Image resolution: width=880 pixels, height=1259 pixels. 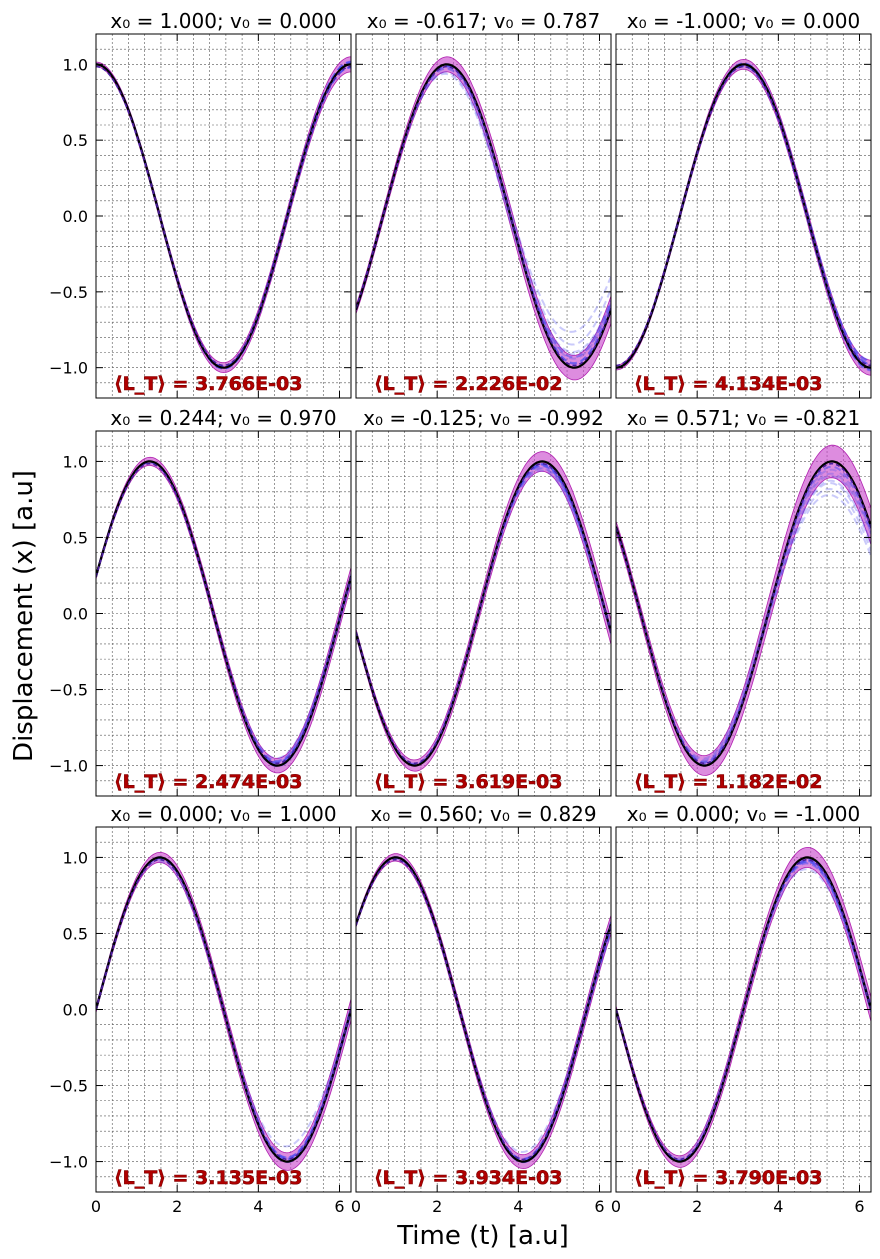 I want to click on panel-title: x₀ = 0.244; v₀ = 0.970, so click(x=223, y=418).